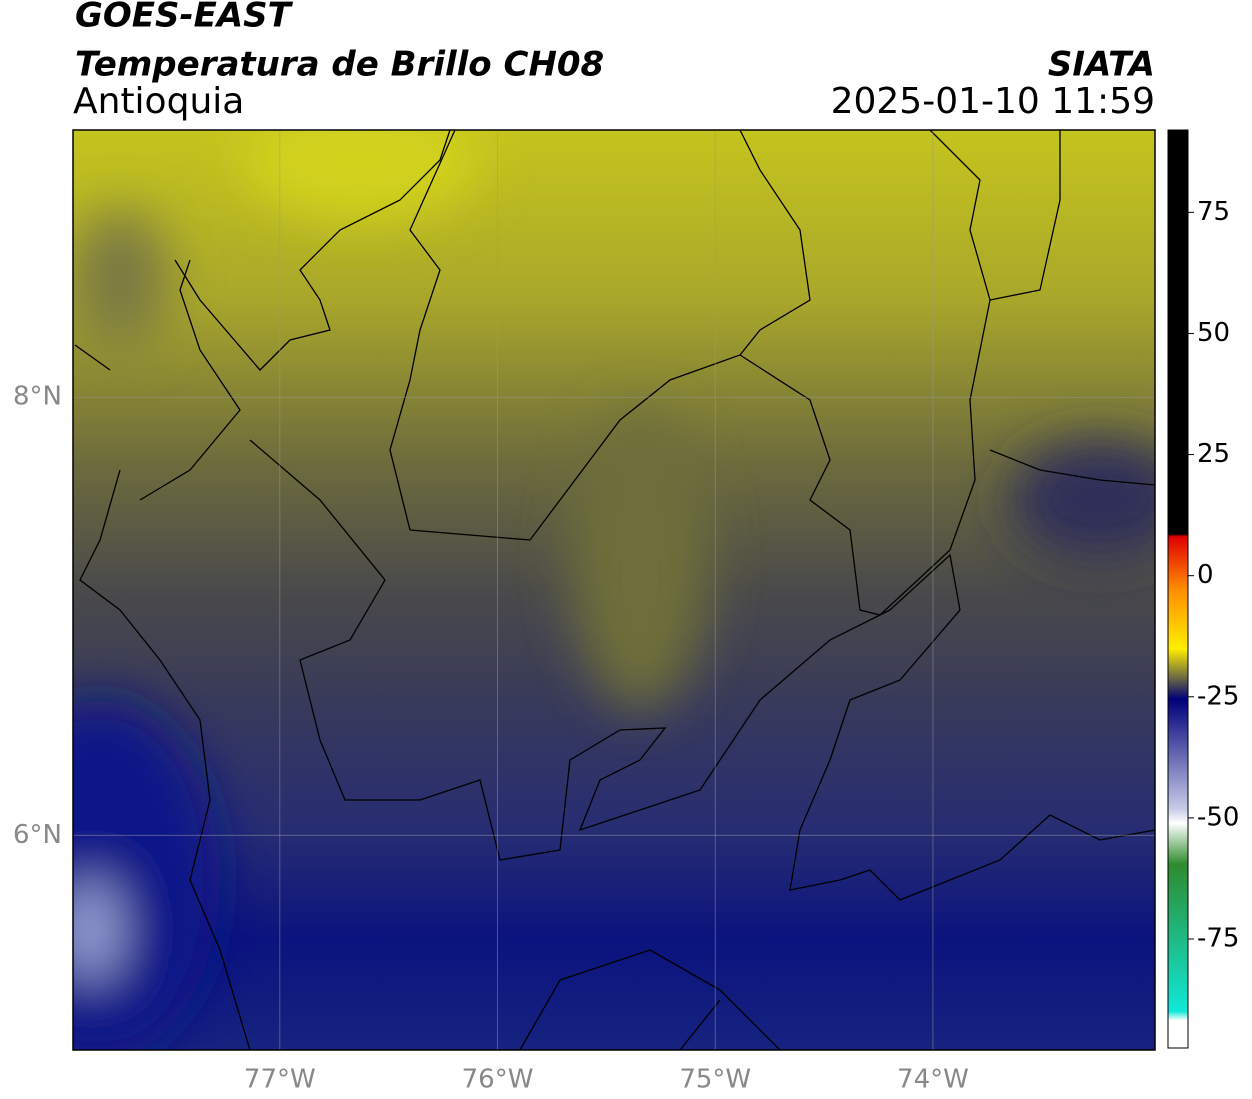 The image size is (1252, 1099). Describe the element at coordinates (1218, 817) in the screenshot. I see `colorbar-tick-label: -50` at that location.